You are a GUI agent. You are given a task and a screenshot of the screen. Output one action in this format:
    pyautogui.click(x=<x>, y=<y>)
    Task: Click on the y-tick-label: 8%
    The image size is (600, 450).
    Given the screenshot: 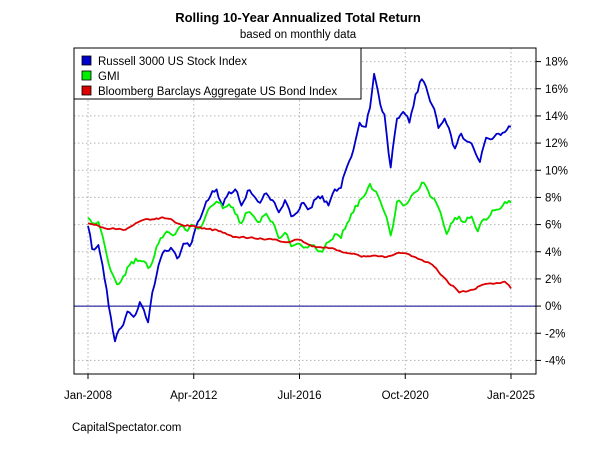 What is the action you would take?
    pyautogui.click(x=553, y=198)
    